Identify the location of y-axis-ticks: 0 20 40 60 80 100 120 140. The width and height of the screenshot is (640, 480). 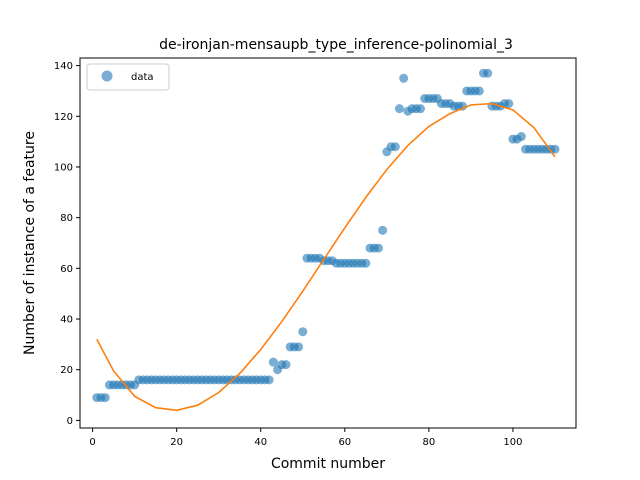
(67, 244).